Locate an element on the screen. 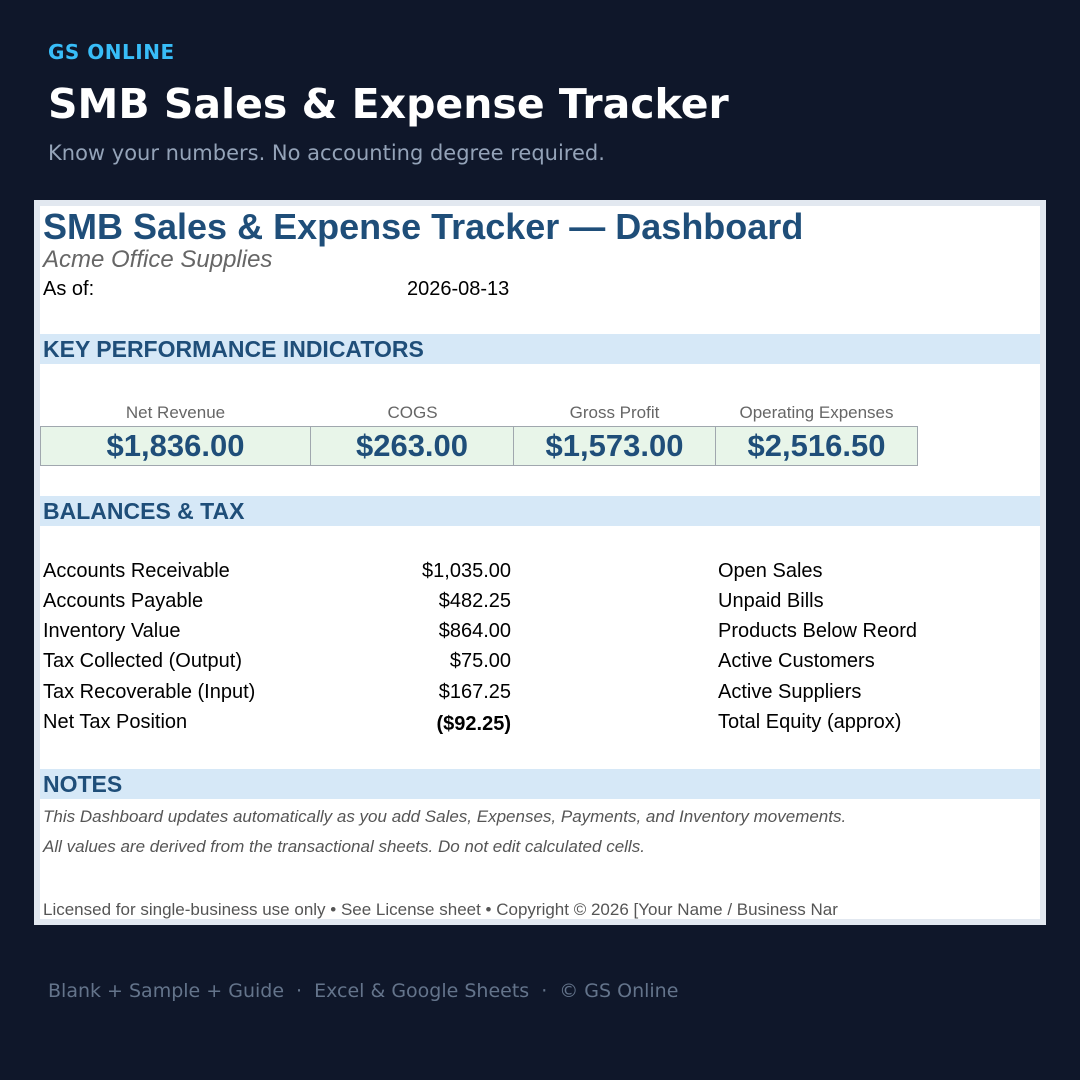  metric-label: Total Equity (approx) is located at coordinates (810, 722).